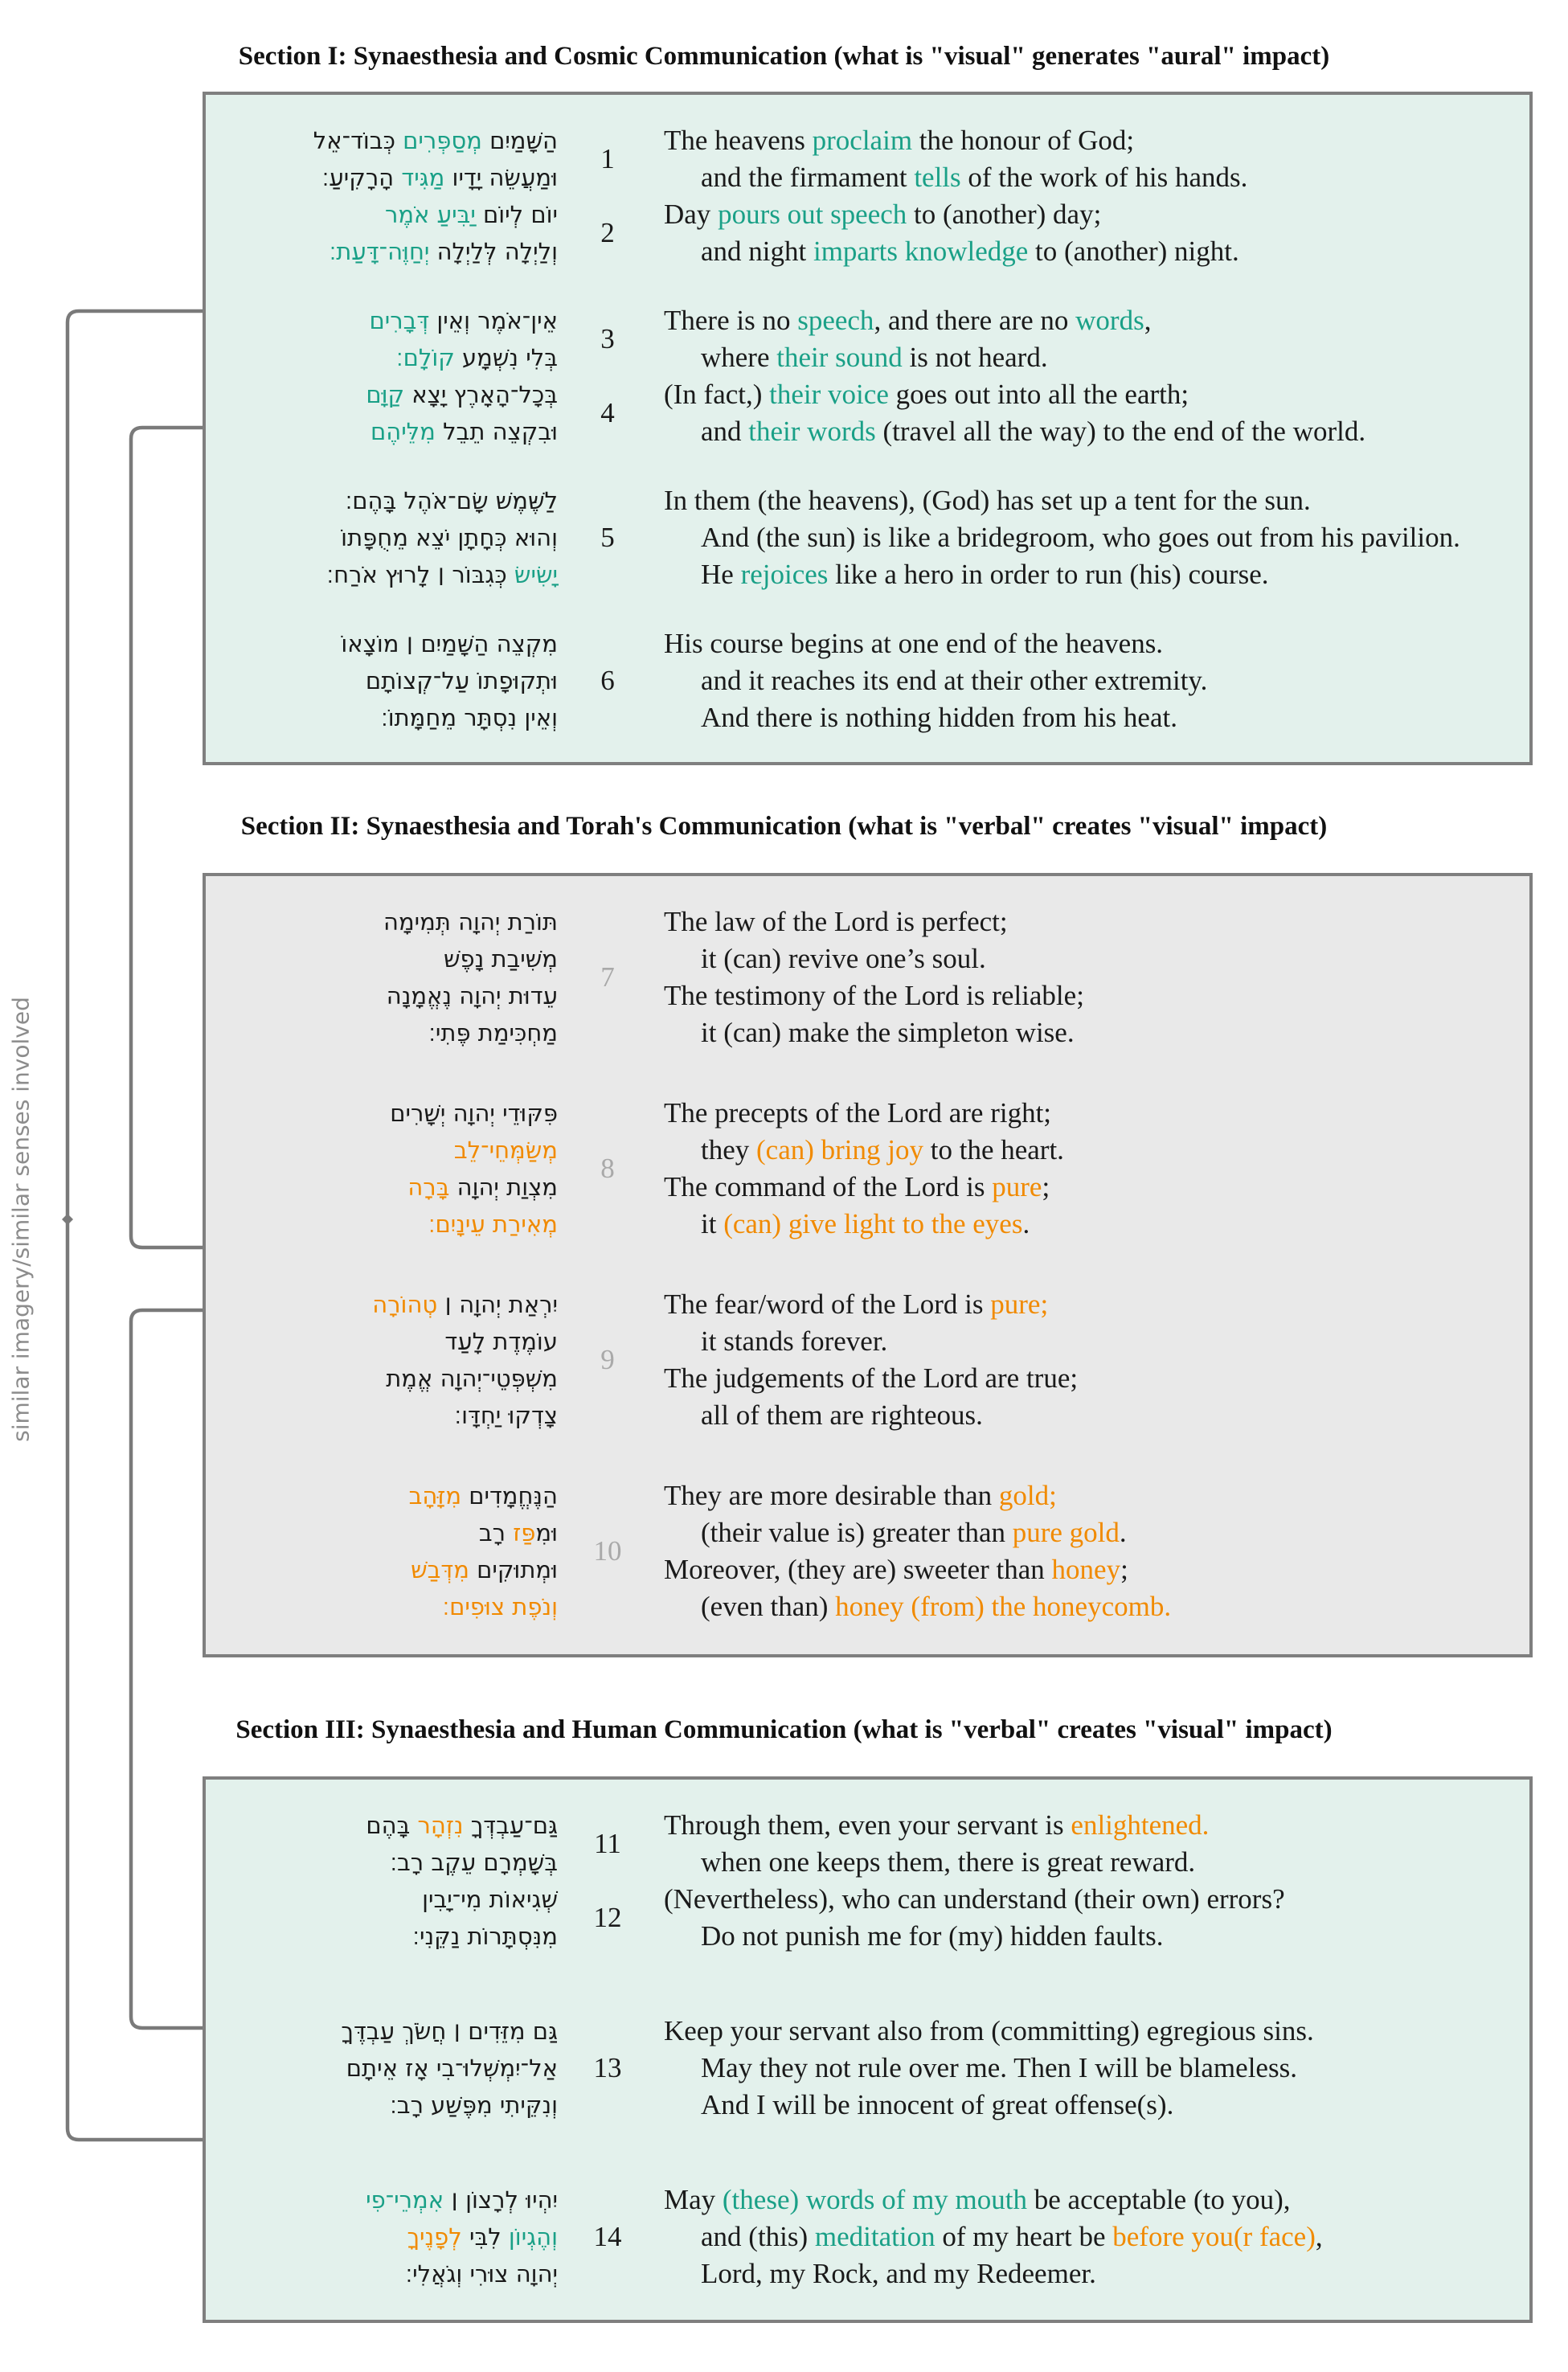 The height and width of the screenshot is (2372, 1568). What do you see at coordinates (493, 1033) in the screenshot?
I see `text-segment: מַחְכִּימַת פֶּתִי׃` at bounding box center [493, 1033].